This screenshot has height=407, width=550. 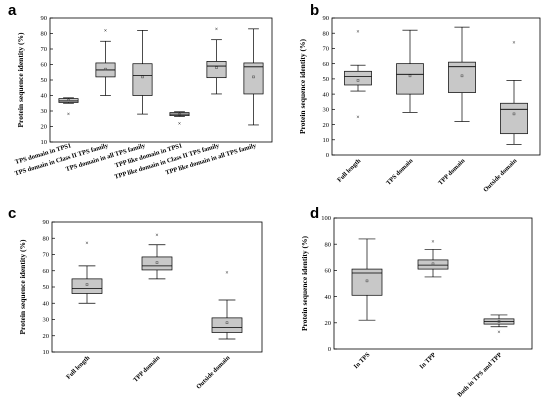 I want to click on category-label: In TPS, so click(x=362, y=360).